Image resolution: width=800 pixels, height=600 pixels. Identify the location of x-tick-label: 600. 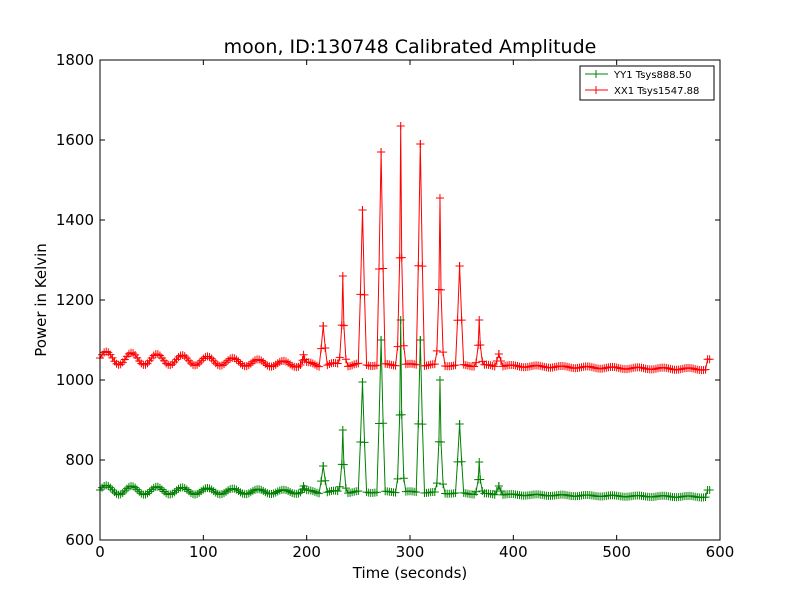
(720, 552).